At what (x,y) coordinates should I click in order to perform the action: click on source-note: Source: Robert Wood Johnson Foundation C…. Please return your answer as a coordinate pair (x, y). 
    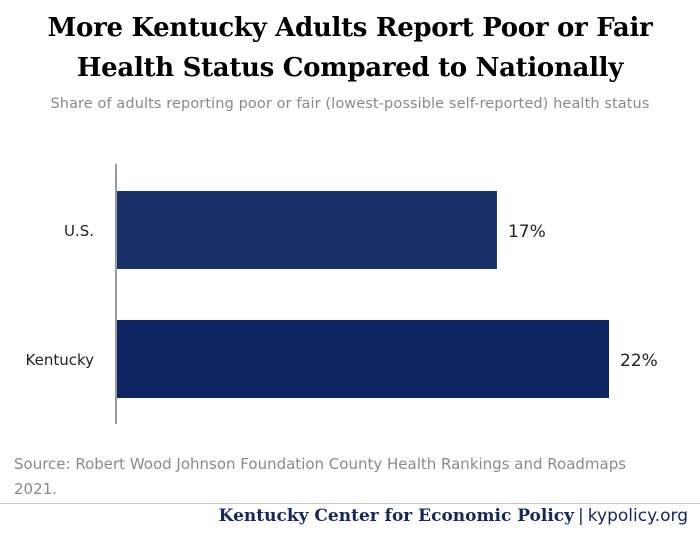
    Looking at the image, I should click on (320, 476).